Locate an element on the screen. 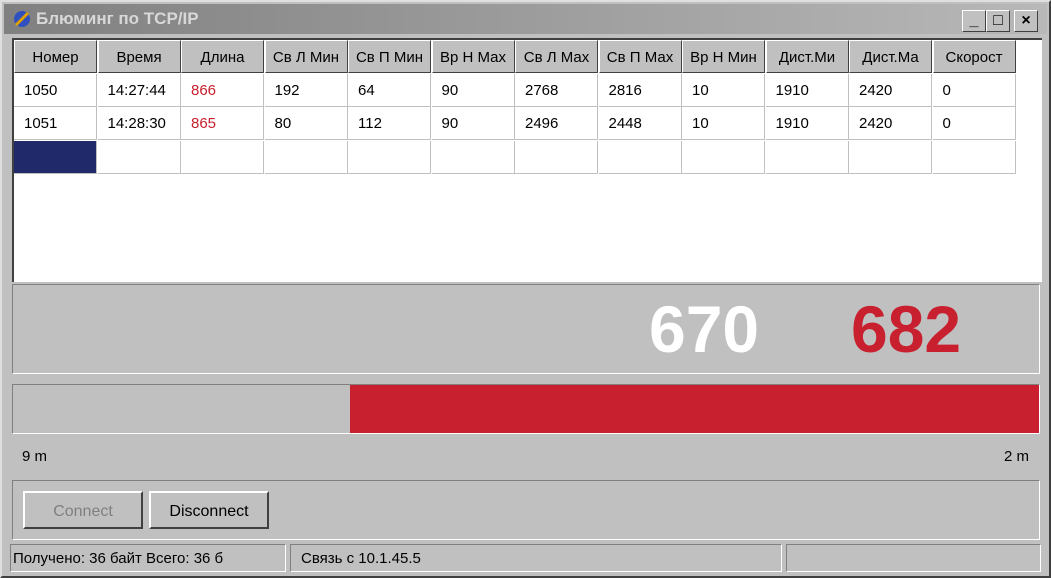  scale-right-label: 2 m is located at coordinates (1016, 456).